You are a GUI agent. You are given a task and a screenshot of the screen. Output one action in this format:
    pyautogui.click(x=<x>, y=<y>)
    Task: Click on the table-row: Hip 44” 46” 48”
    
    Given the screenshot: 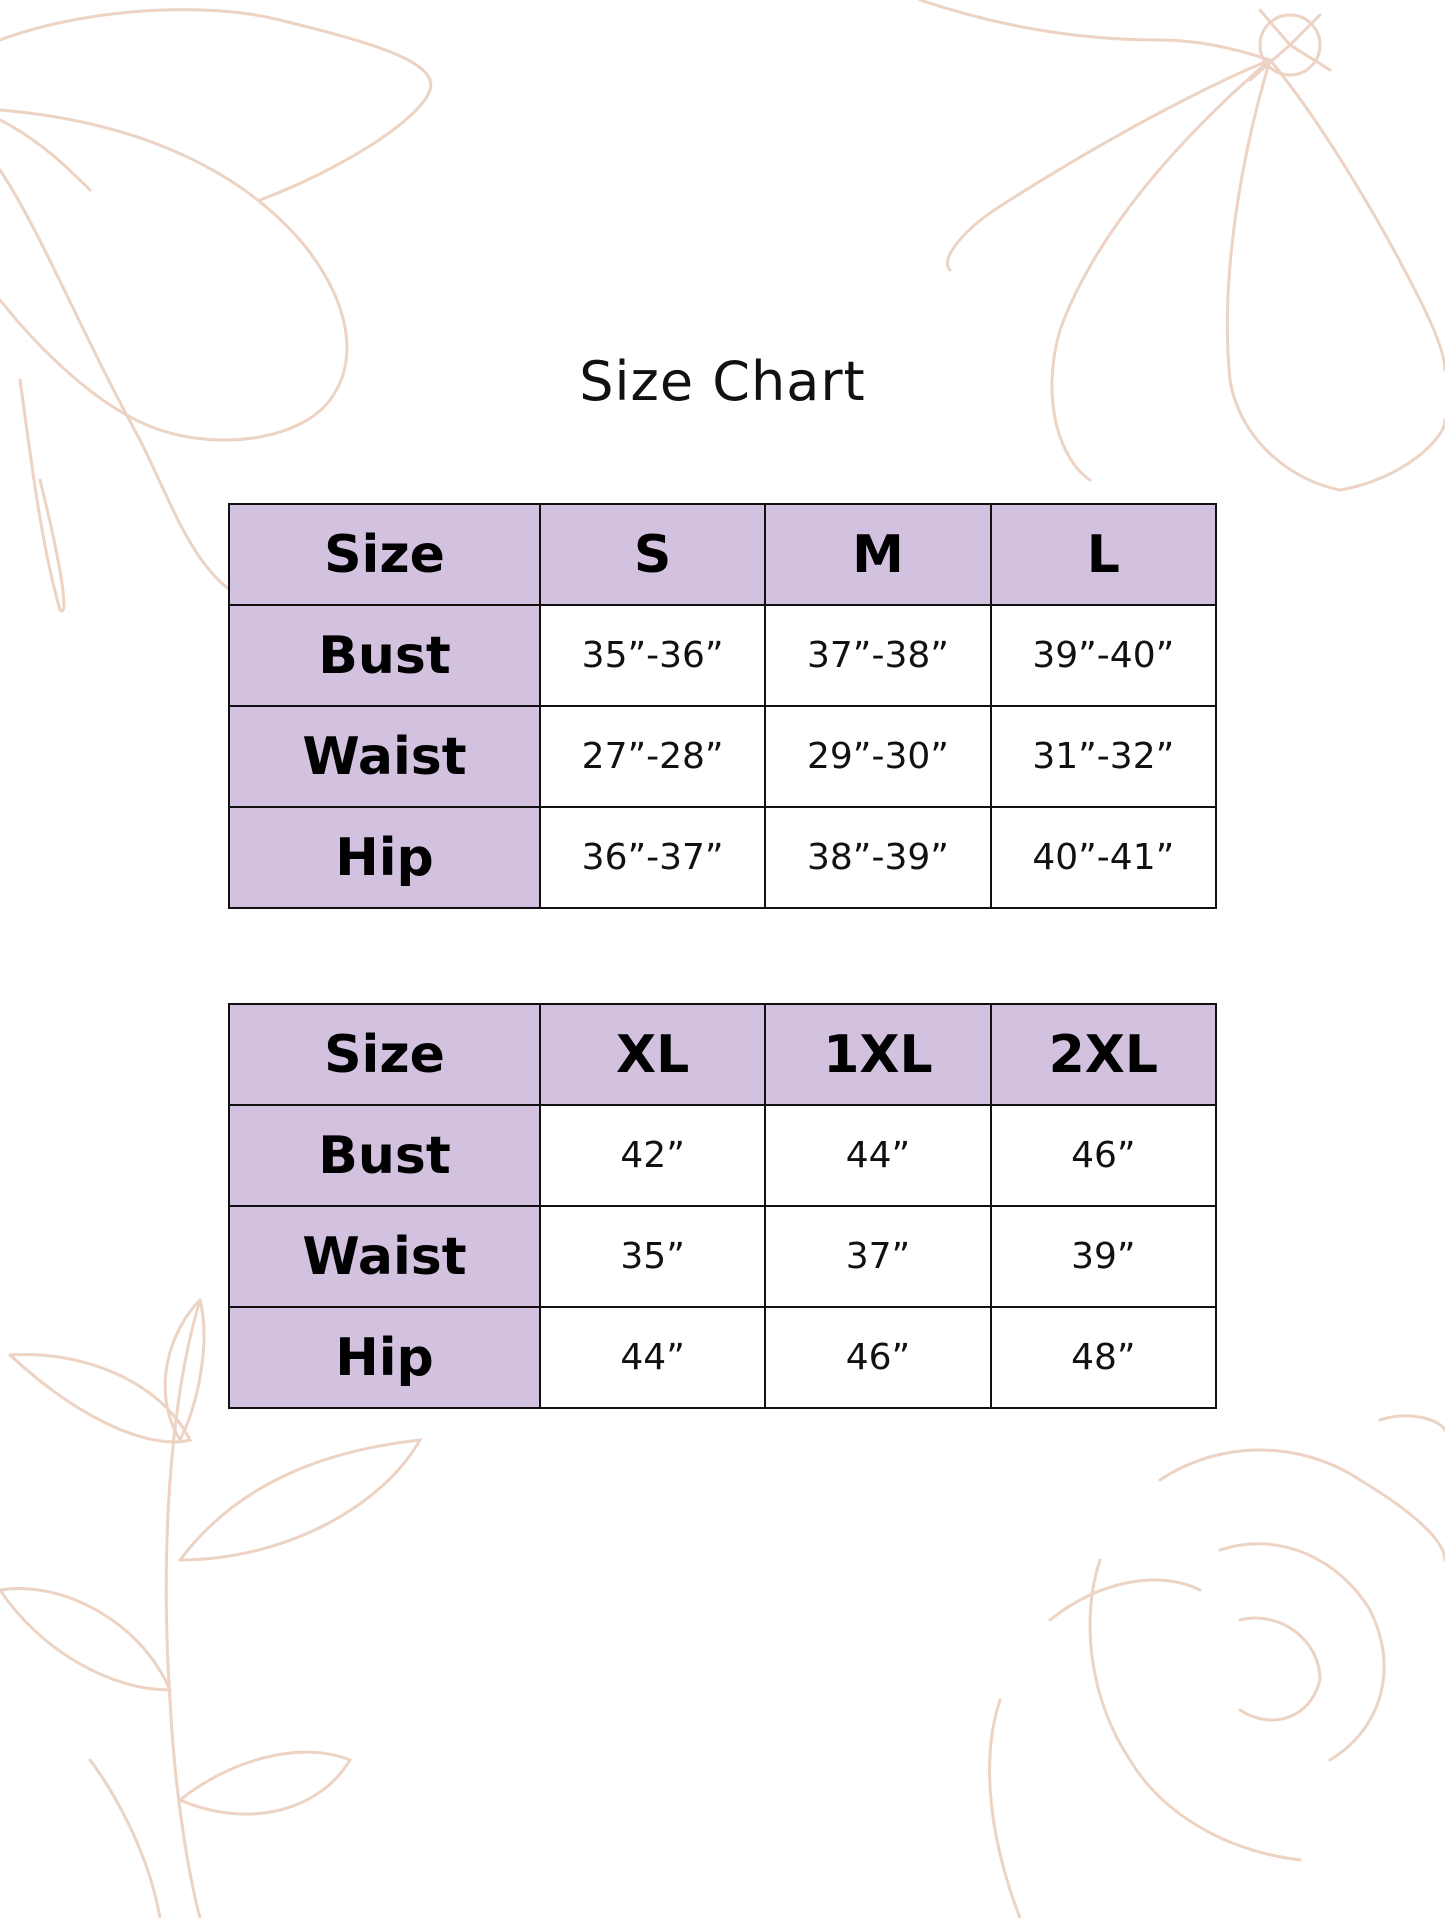 What is the action you would take?
    pyautogui.click(x=723, y=1357)
    